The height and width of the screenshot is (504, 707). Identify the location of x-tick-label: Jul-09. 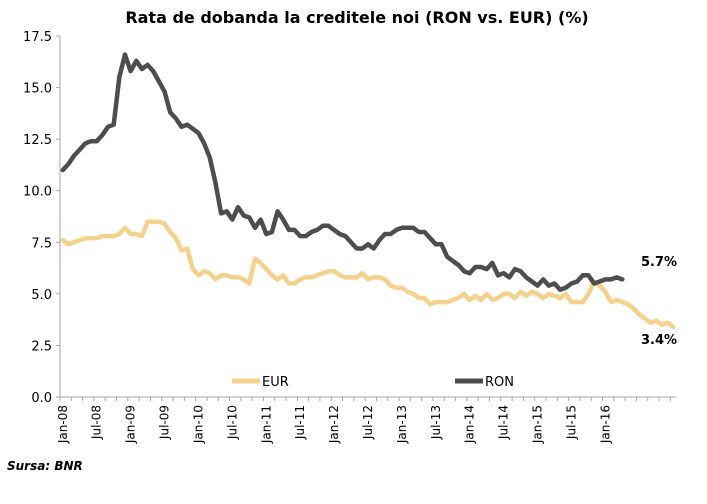
(165, 422).